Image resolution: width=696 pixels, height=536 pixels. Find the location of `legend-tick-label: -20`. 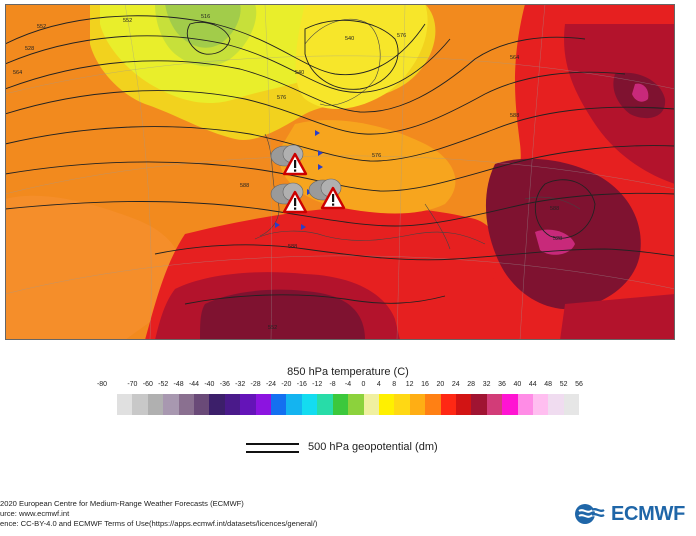

legend-tick-label: -20 is located at coordinates (286, 384).